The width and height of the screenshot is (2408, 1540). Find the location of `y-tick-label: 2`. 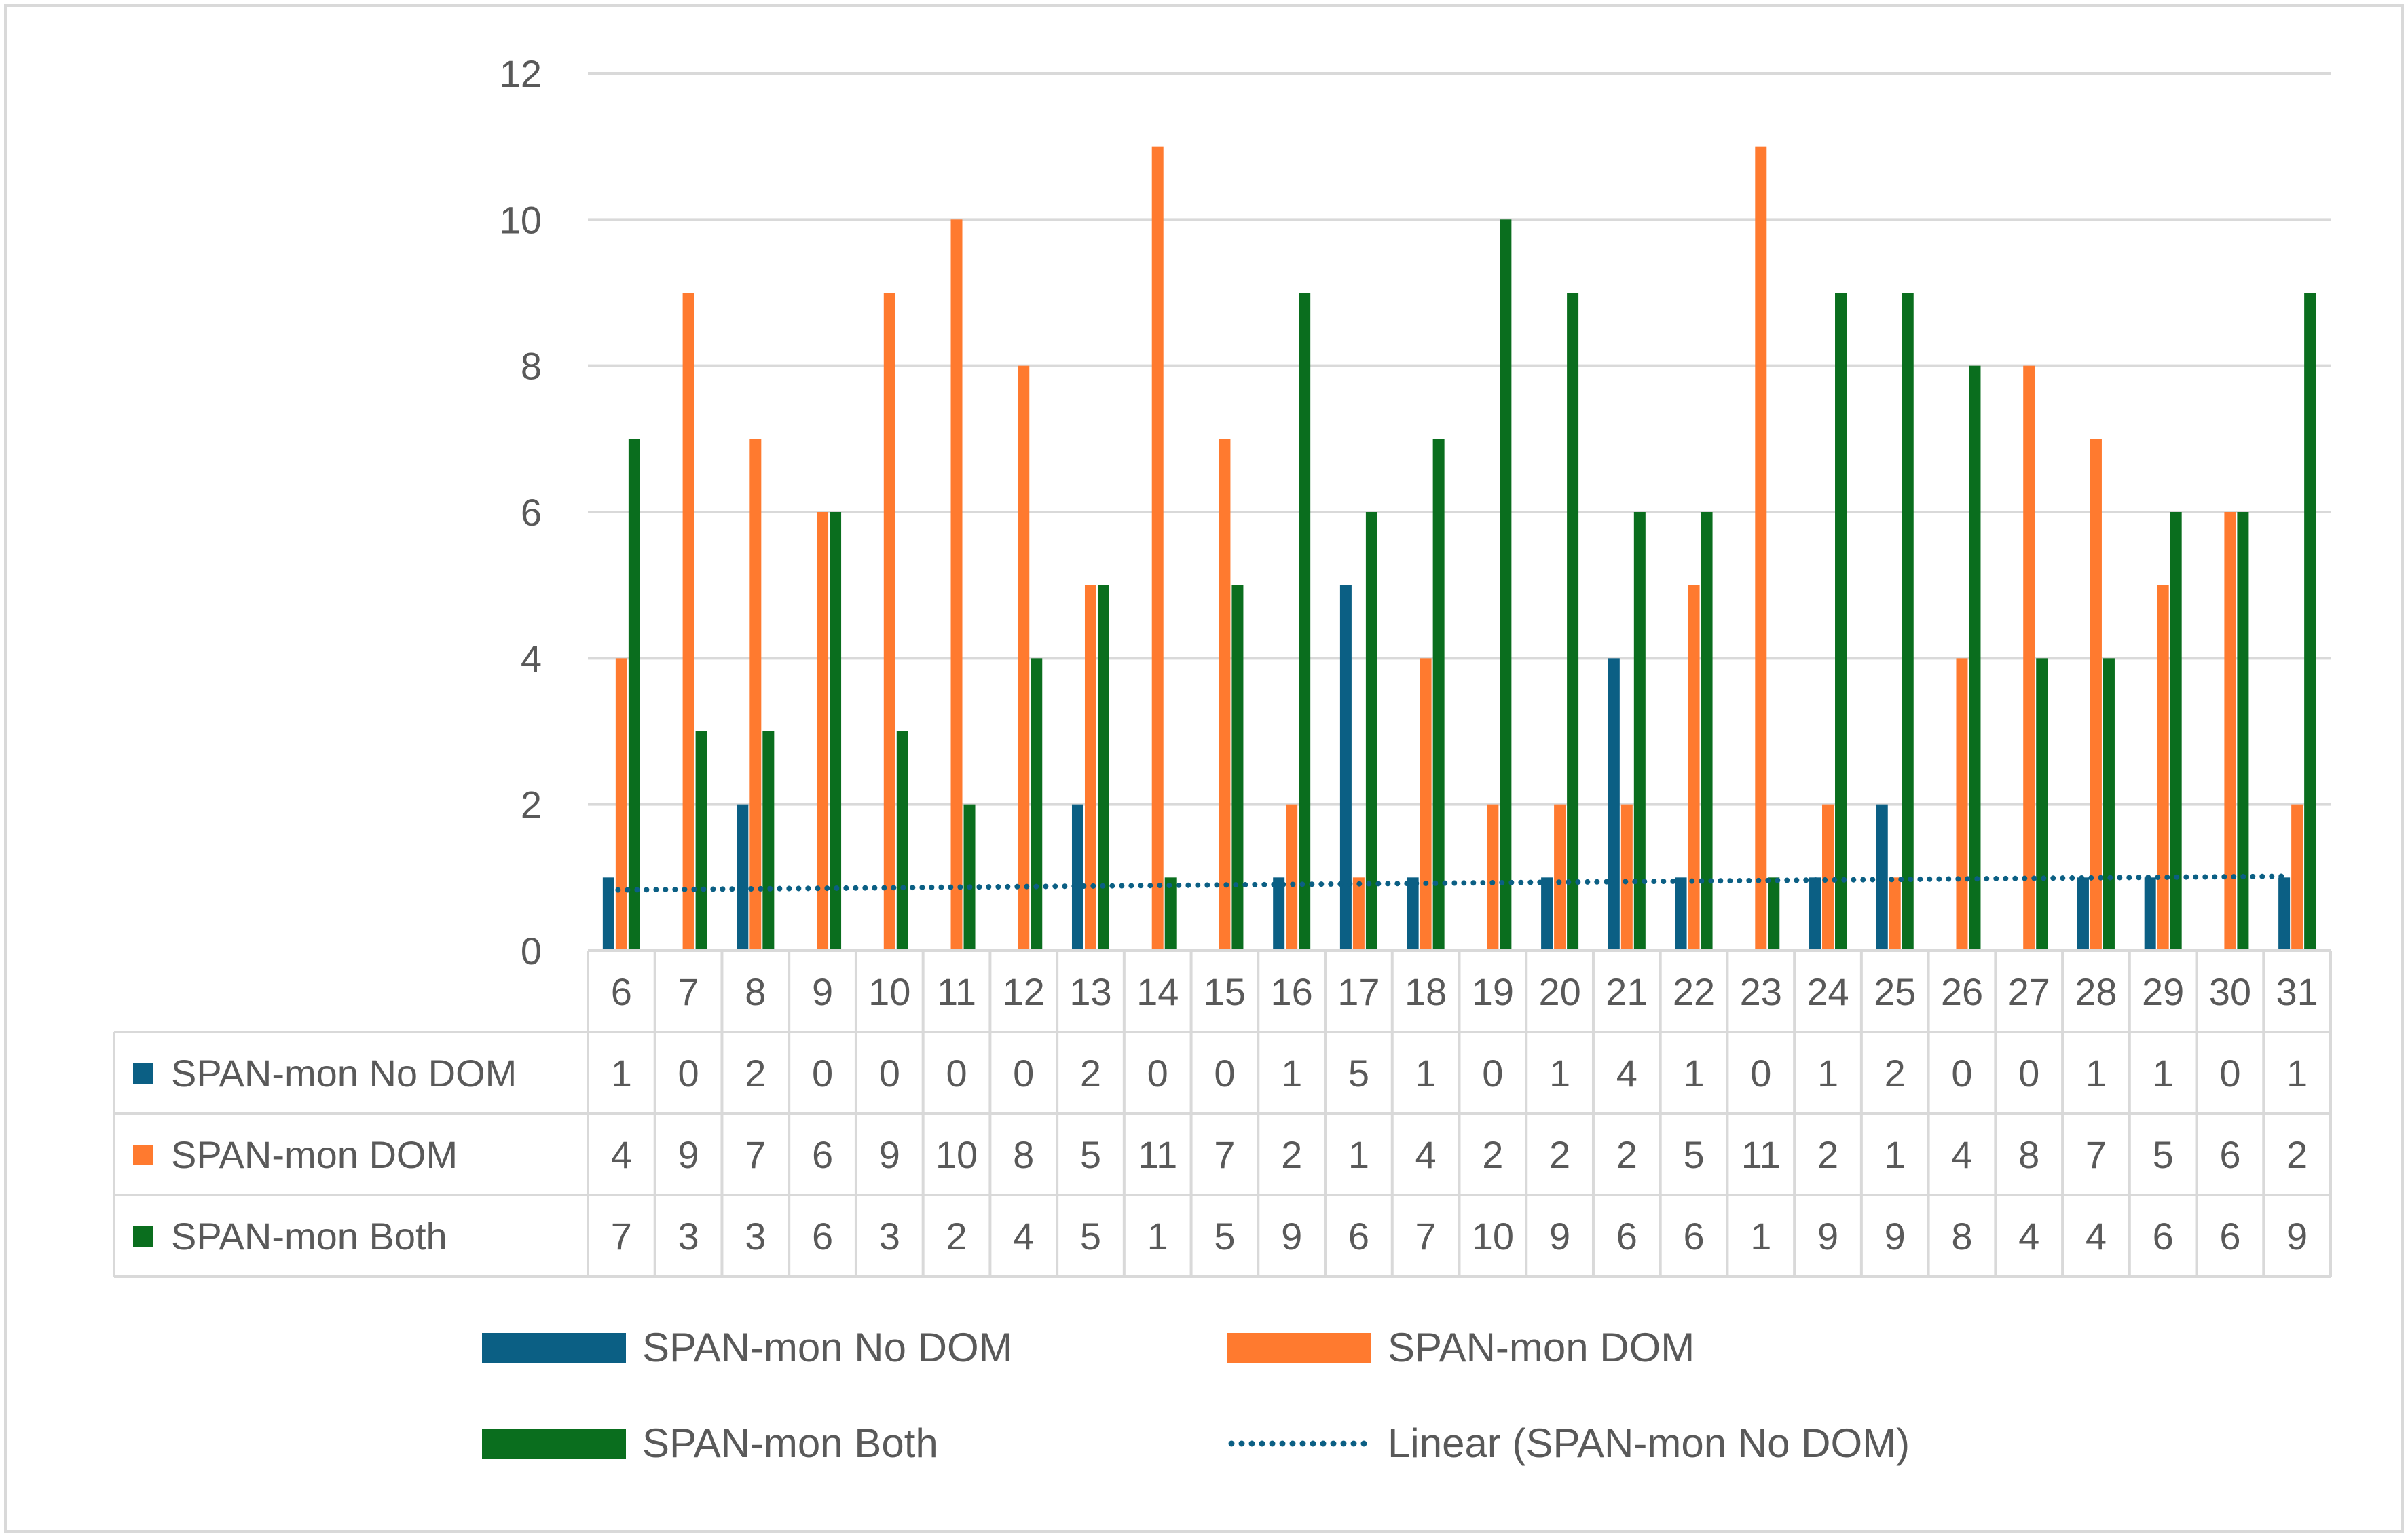

y-tick-label: 2 is located at coordinates (531, 805).